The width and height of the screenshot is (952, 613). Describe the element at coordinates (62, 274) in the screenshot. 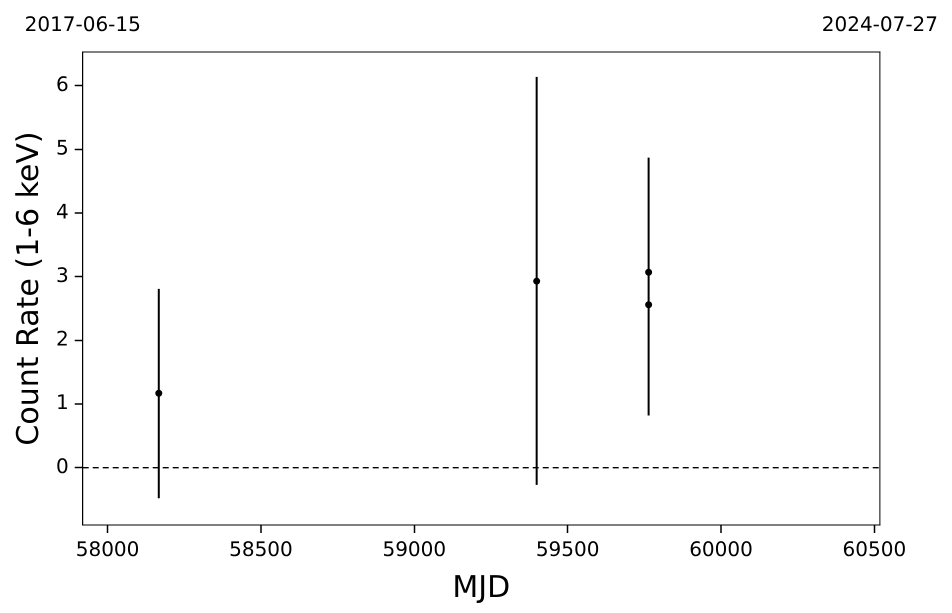

I see `y-tick-label: 3` at that location.